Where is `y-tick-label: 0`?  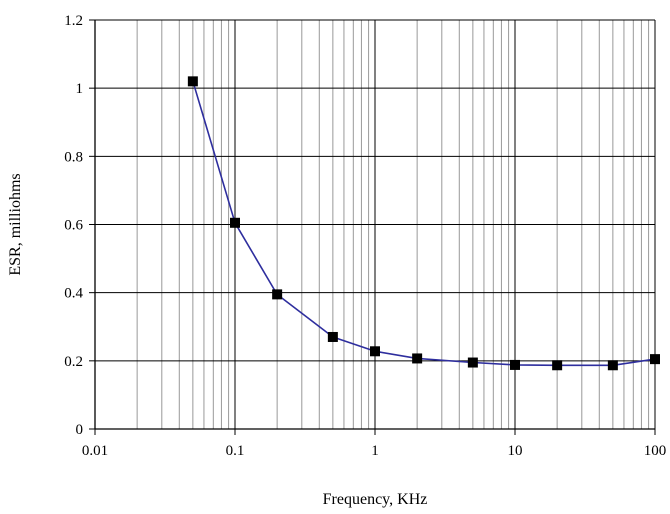
y-tick-label: 0 is located at coordinates (80, 430).